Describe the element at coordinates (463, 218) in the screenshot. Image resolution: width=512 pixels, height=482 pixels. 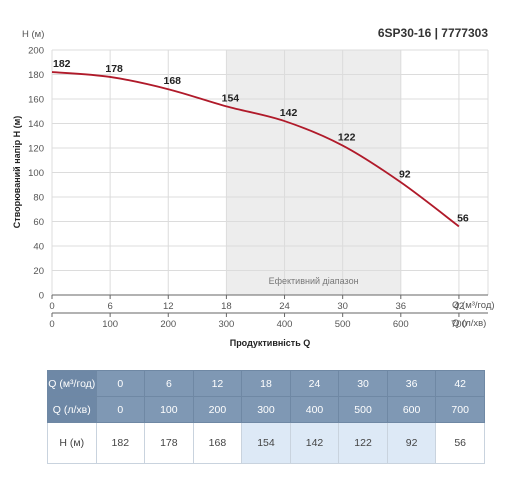
I see `data-label: 56` at that location.